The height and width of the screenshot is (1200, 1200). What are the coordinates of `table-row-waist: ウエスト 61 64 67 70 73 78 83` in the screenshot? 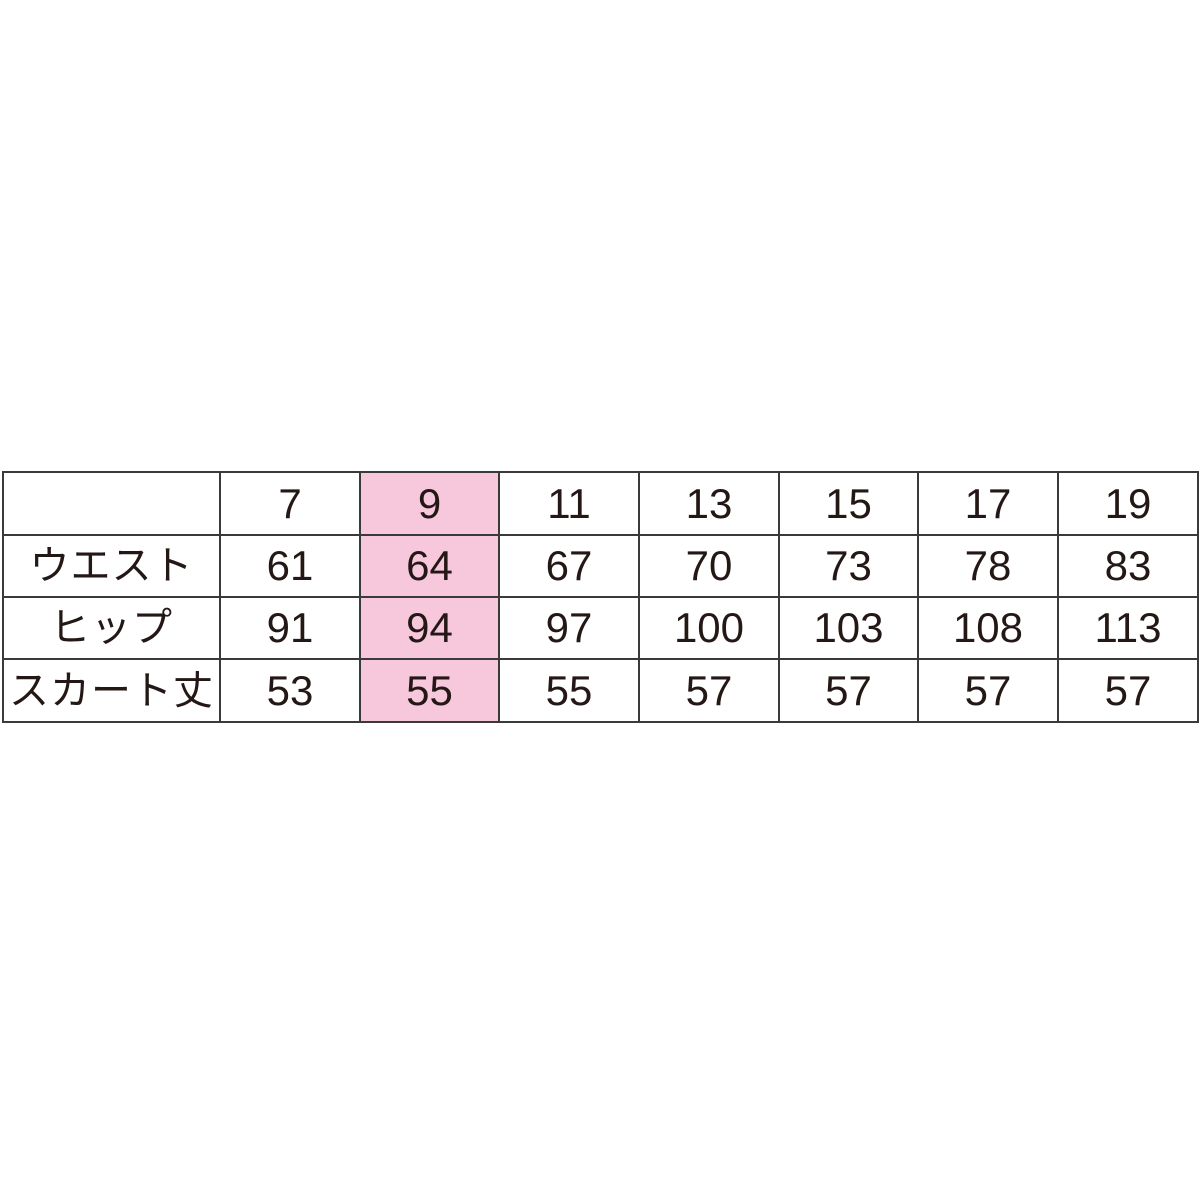 It's located at (600, 566).